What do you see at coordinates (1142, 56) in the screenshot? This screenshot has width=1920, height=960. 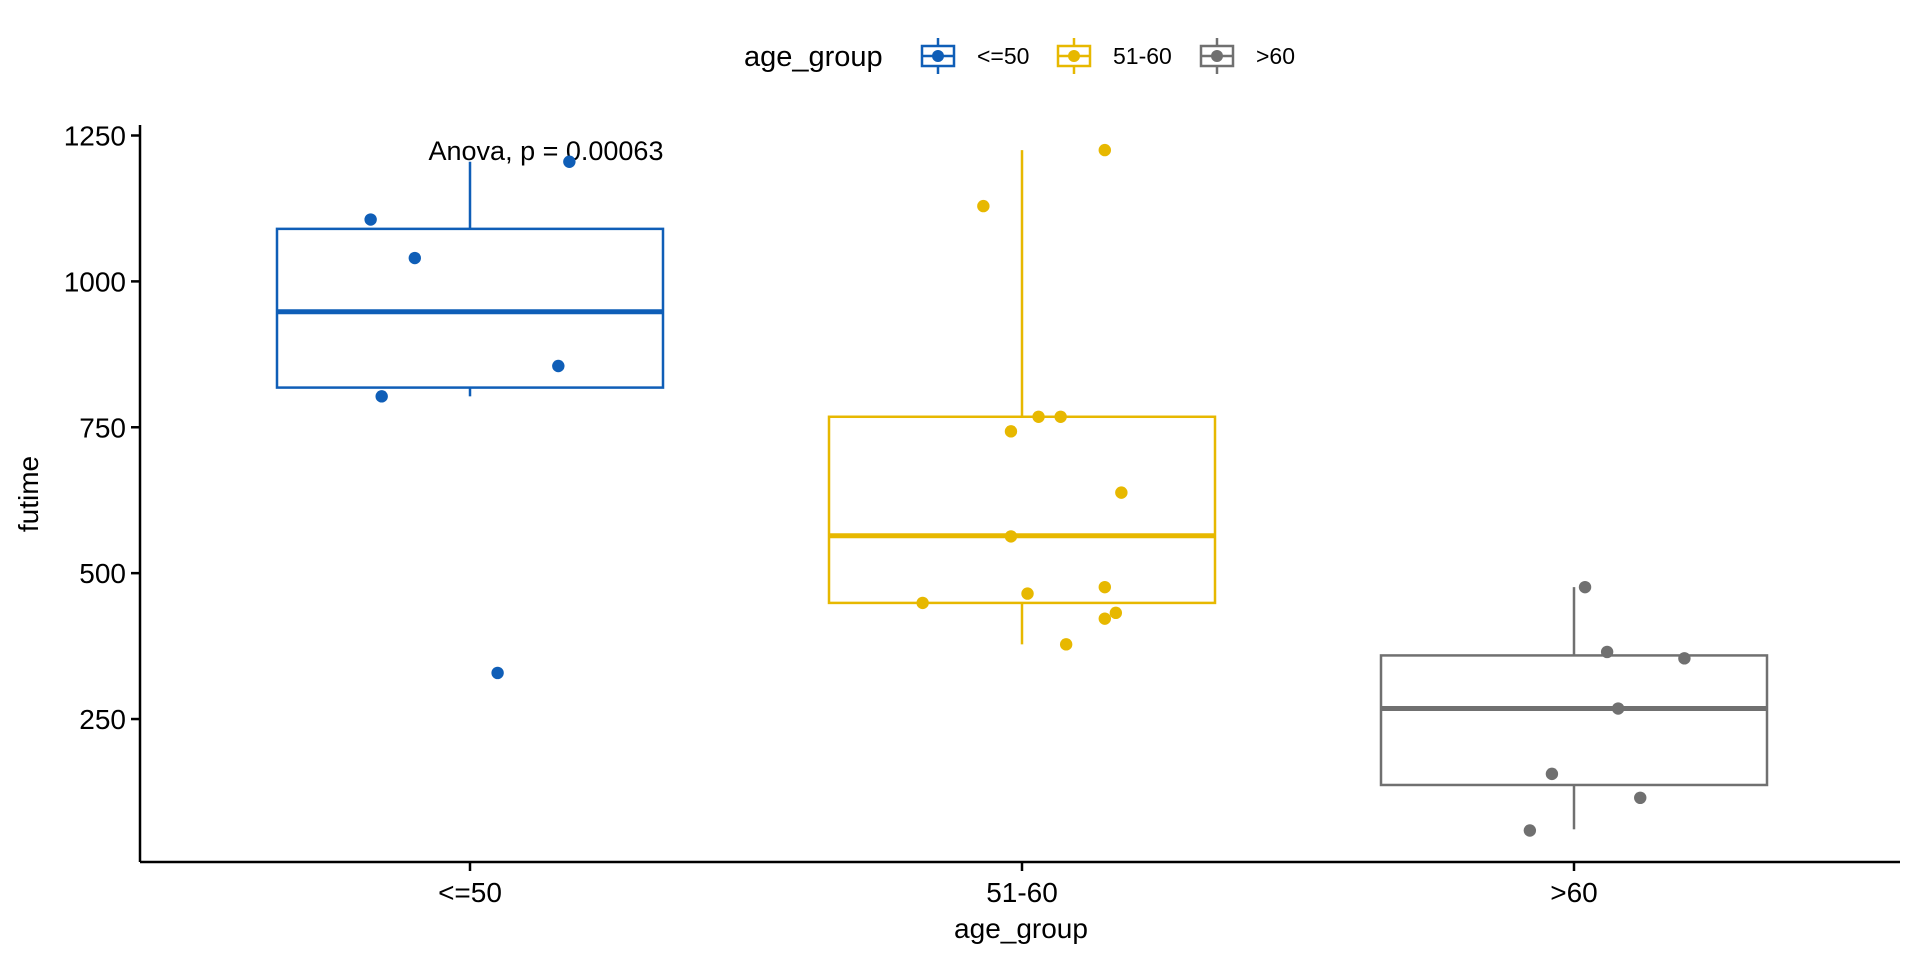 I see `legend-label: 51-60` at bounding box center [1142, 56].